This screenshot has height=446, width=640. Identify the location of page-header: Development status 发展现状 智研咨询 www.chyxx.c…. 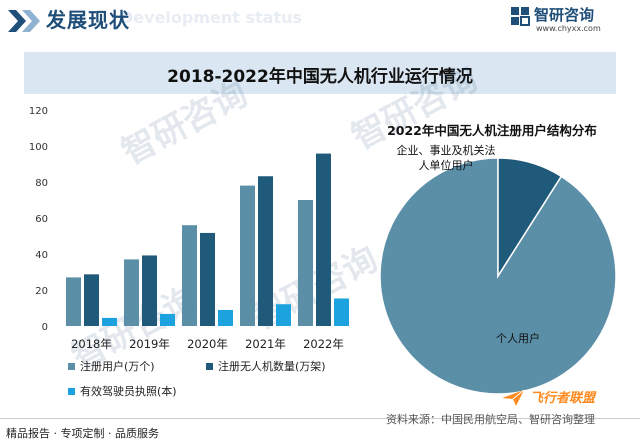
(320, 22).